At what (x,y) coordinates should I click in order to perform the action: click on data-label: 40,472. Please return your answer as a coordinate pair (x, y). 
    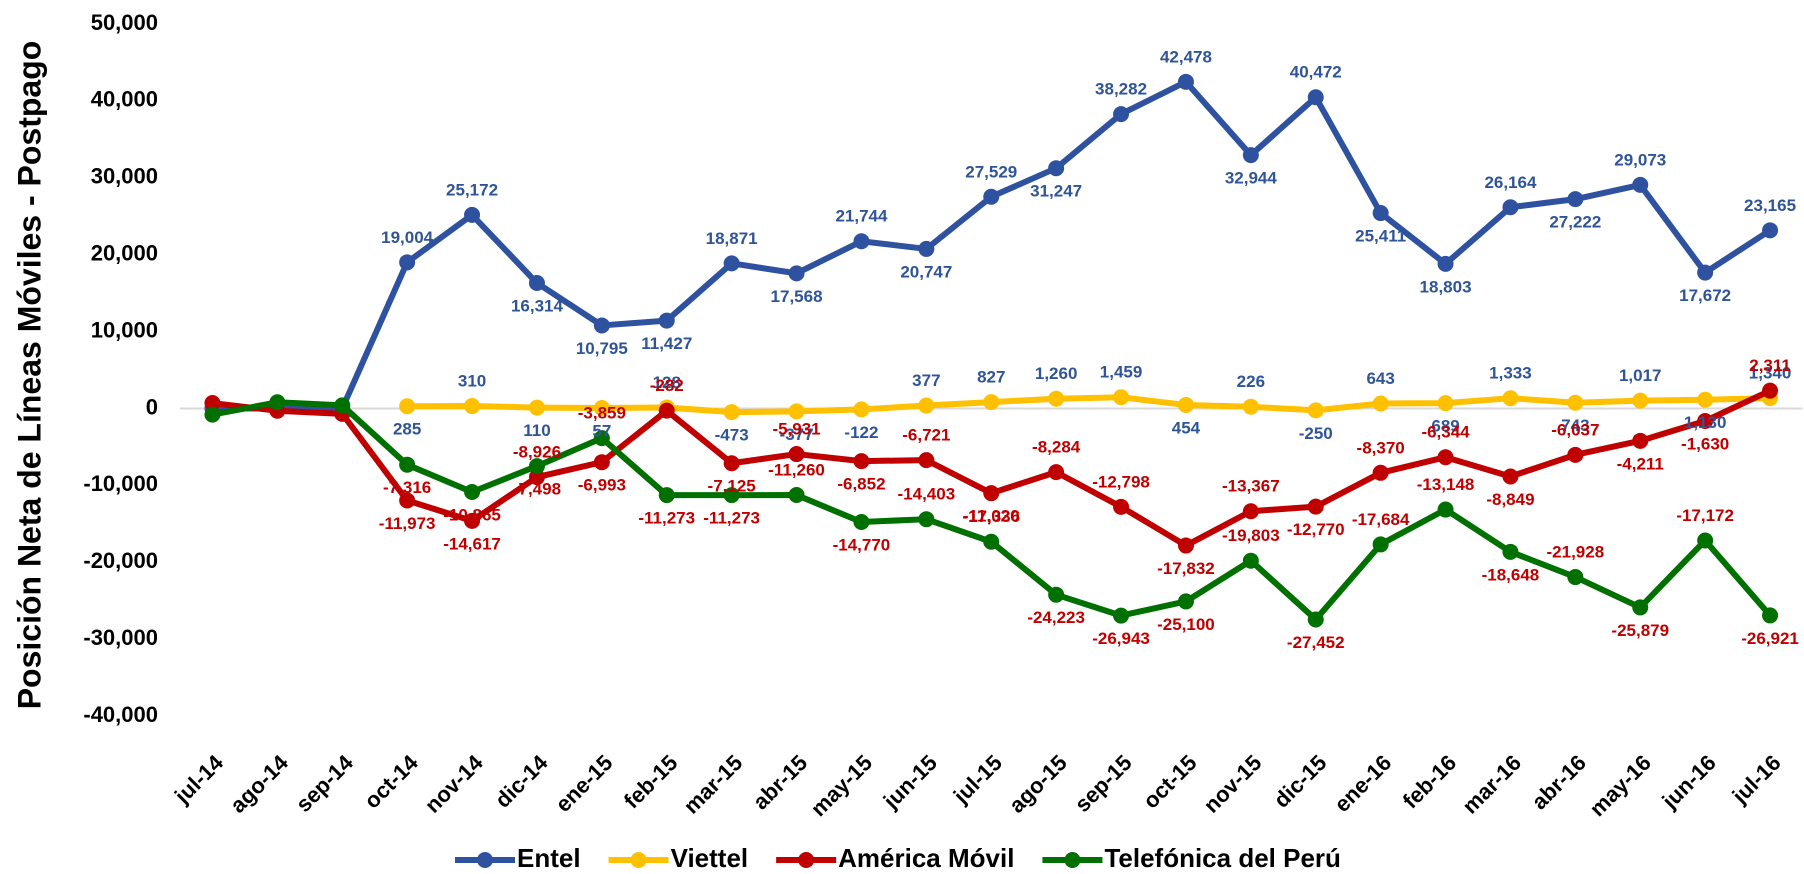
    Looking at the image, I should click on (1316, 72).